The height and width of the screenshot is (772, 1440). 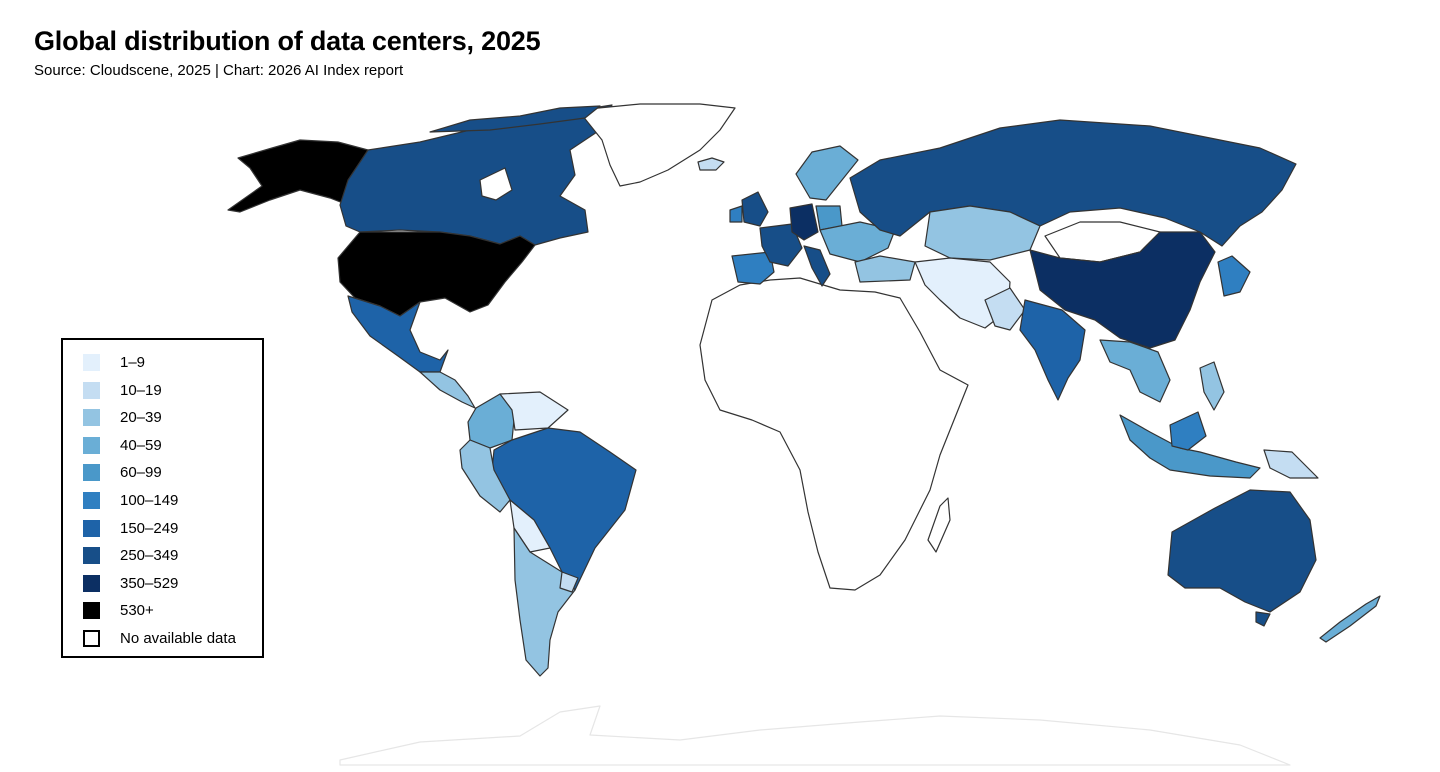 I want to click on region-usa, so click(x=436, y=274).